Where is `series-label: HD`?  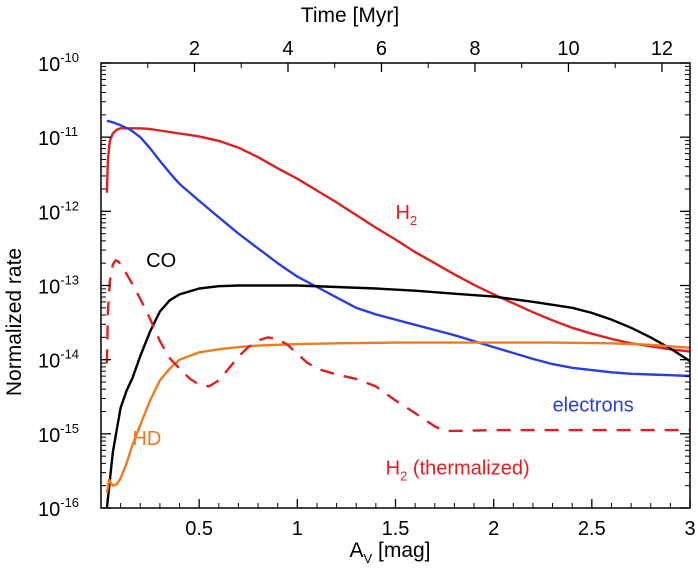
series-label: HD is located at coordinates (146, 439).